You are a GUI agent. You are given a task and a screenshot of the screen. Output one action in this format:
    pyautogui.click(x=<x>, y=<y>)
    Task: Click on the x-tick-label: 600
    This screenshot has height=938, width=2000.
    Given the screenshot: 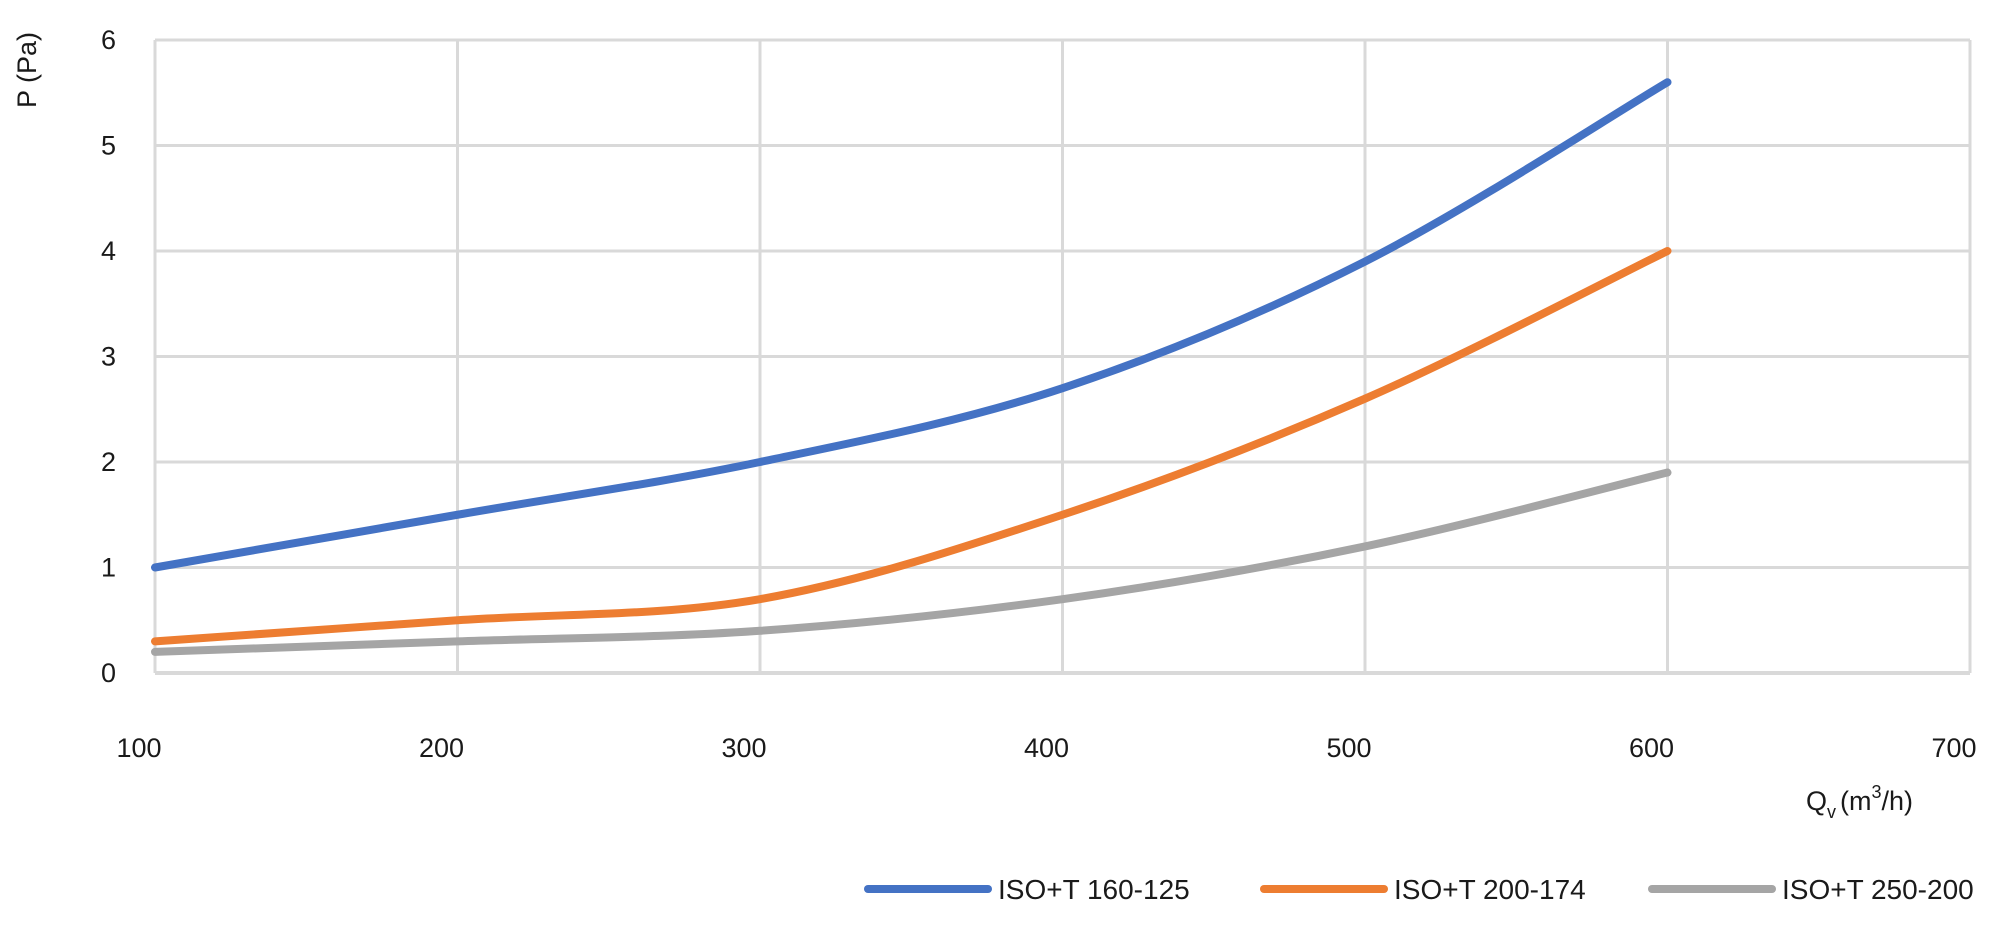 What is the action you would take?
    pyautogui.click(x=1651, y=748)
    